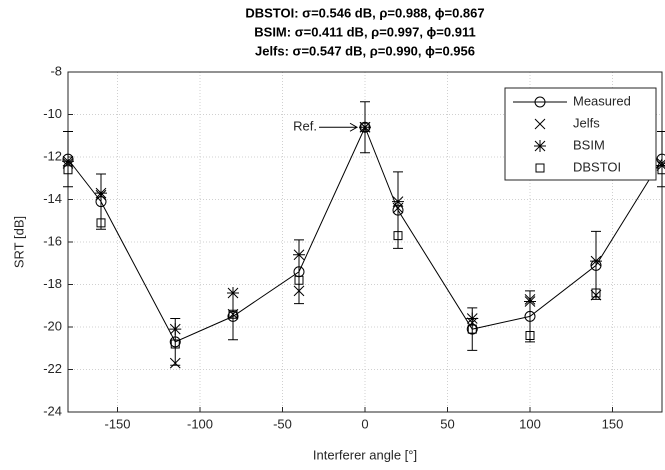 This screenshot has height=470, width=665. I want to click on x-tick-label: -100, so click(200, 423).